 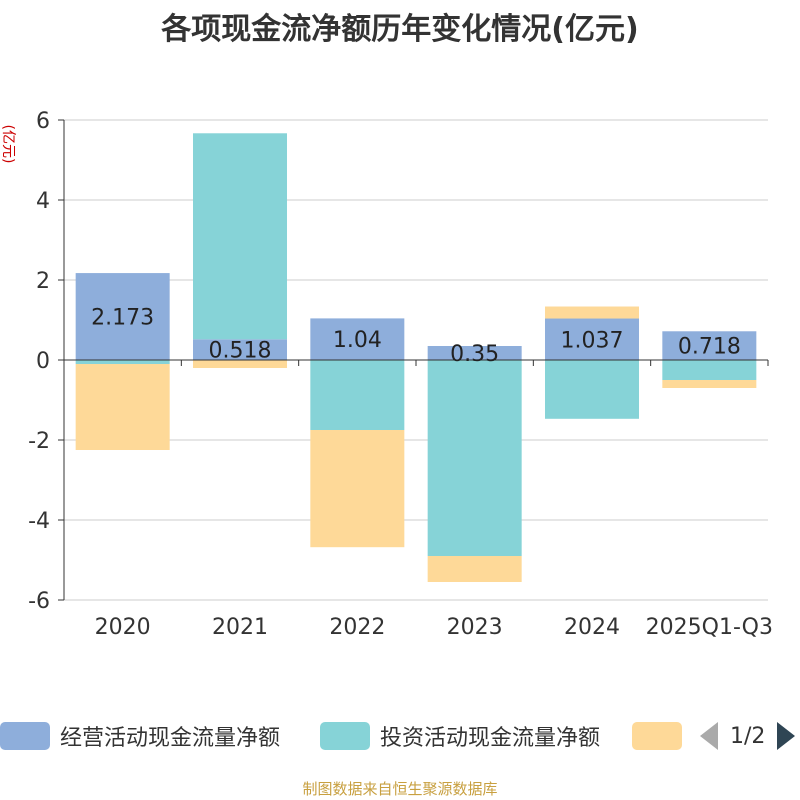 I want to click on pager-next-icon, so click(x=786, y=736).